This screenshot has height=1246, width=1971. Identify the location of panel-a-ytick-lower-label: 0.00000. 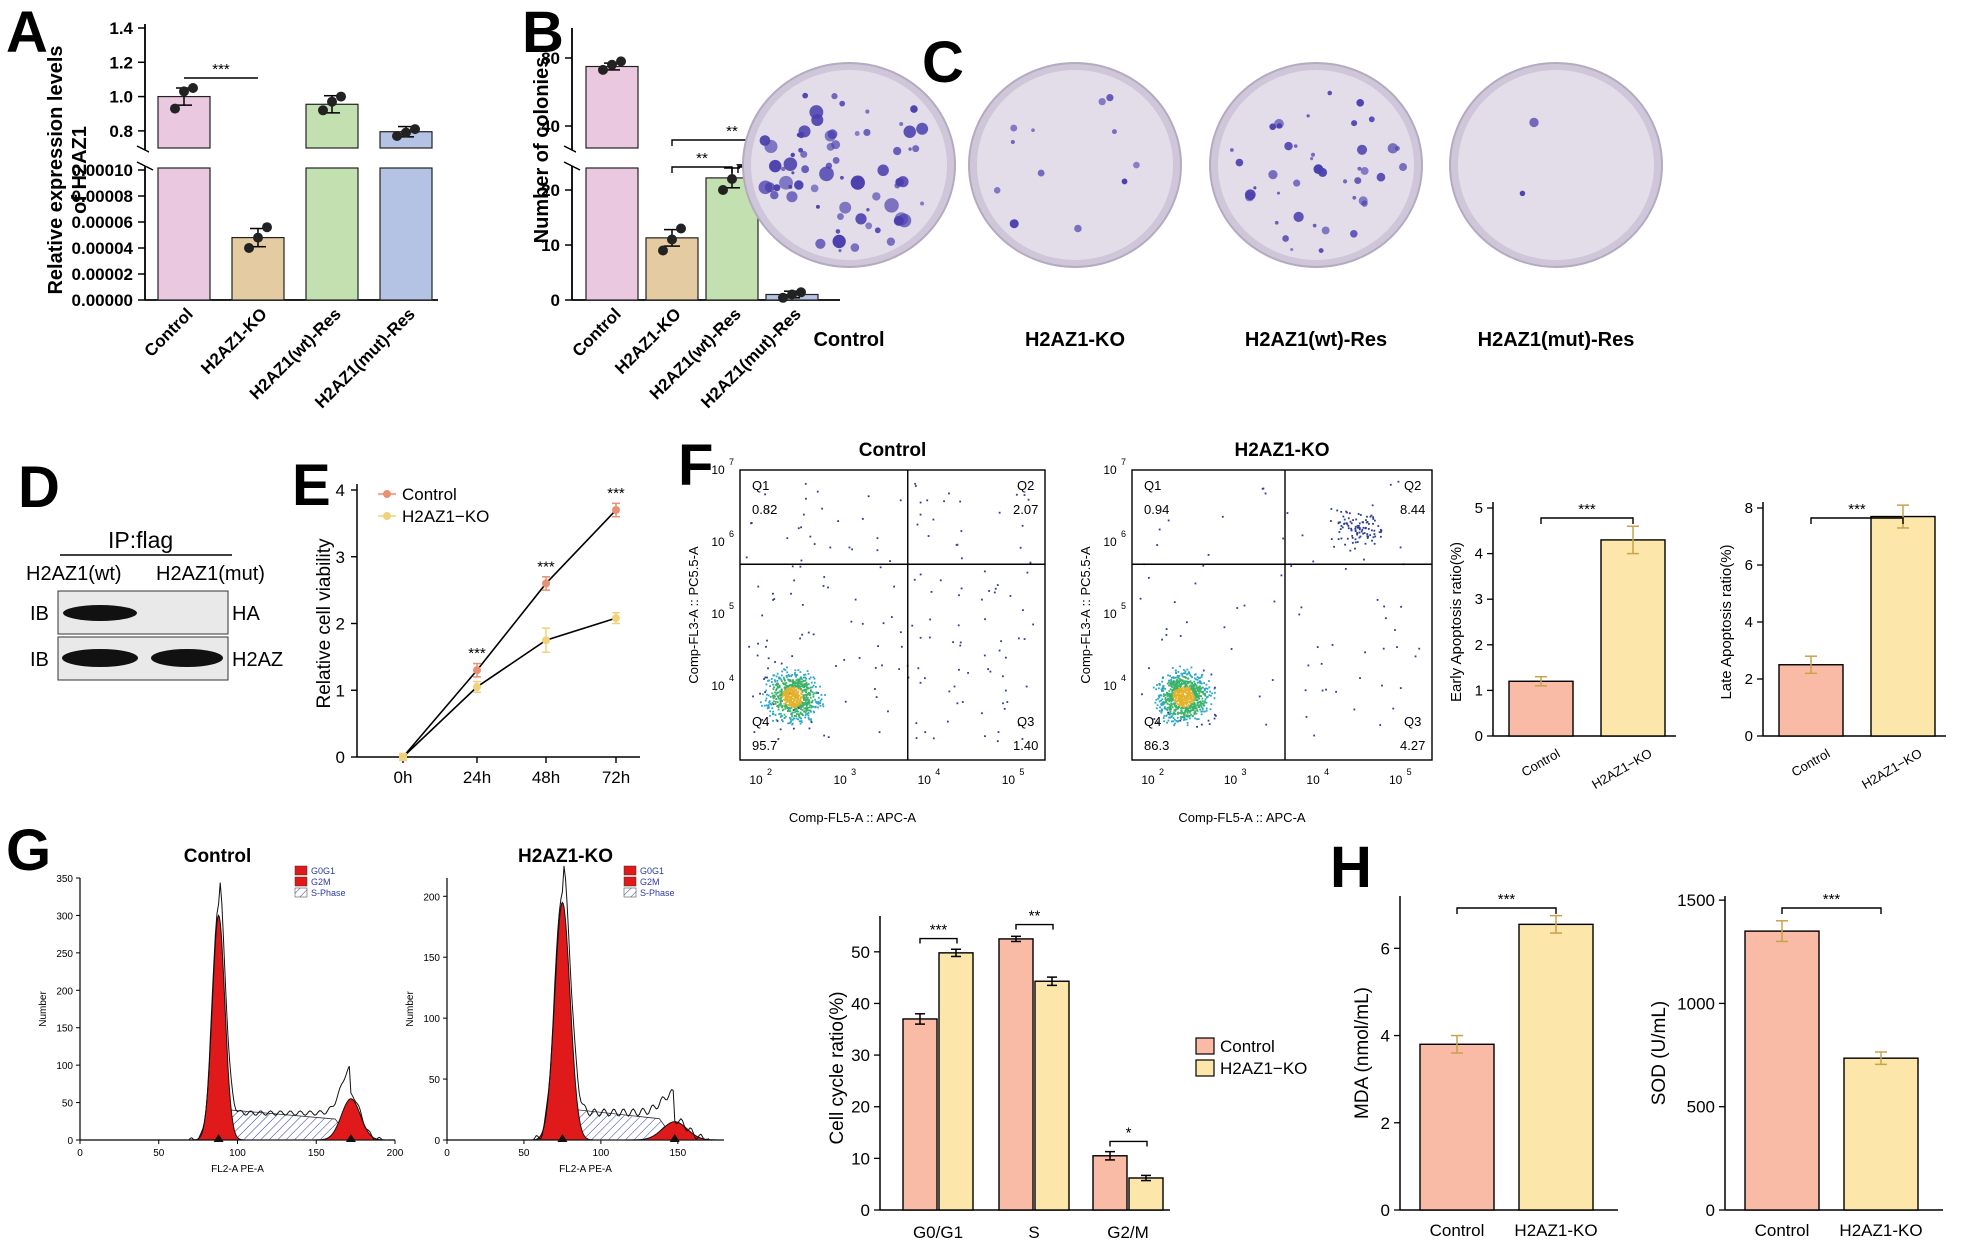
(102, 300).